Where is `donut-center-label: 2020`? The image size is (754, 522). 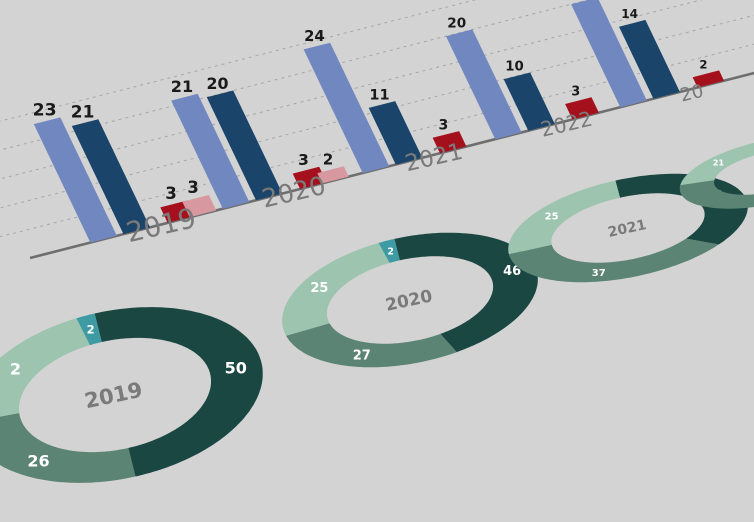 donut-center-label: 2020 is located at coordinates (409, 300).